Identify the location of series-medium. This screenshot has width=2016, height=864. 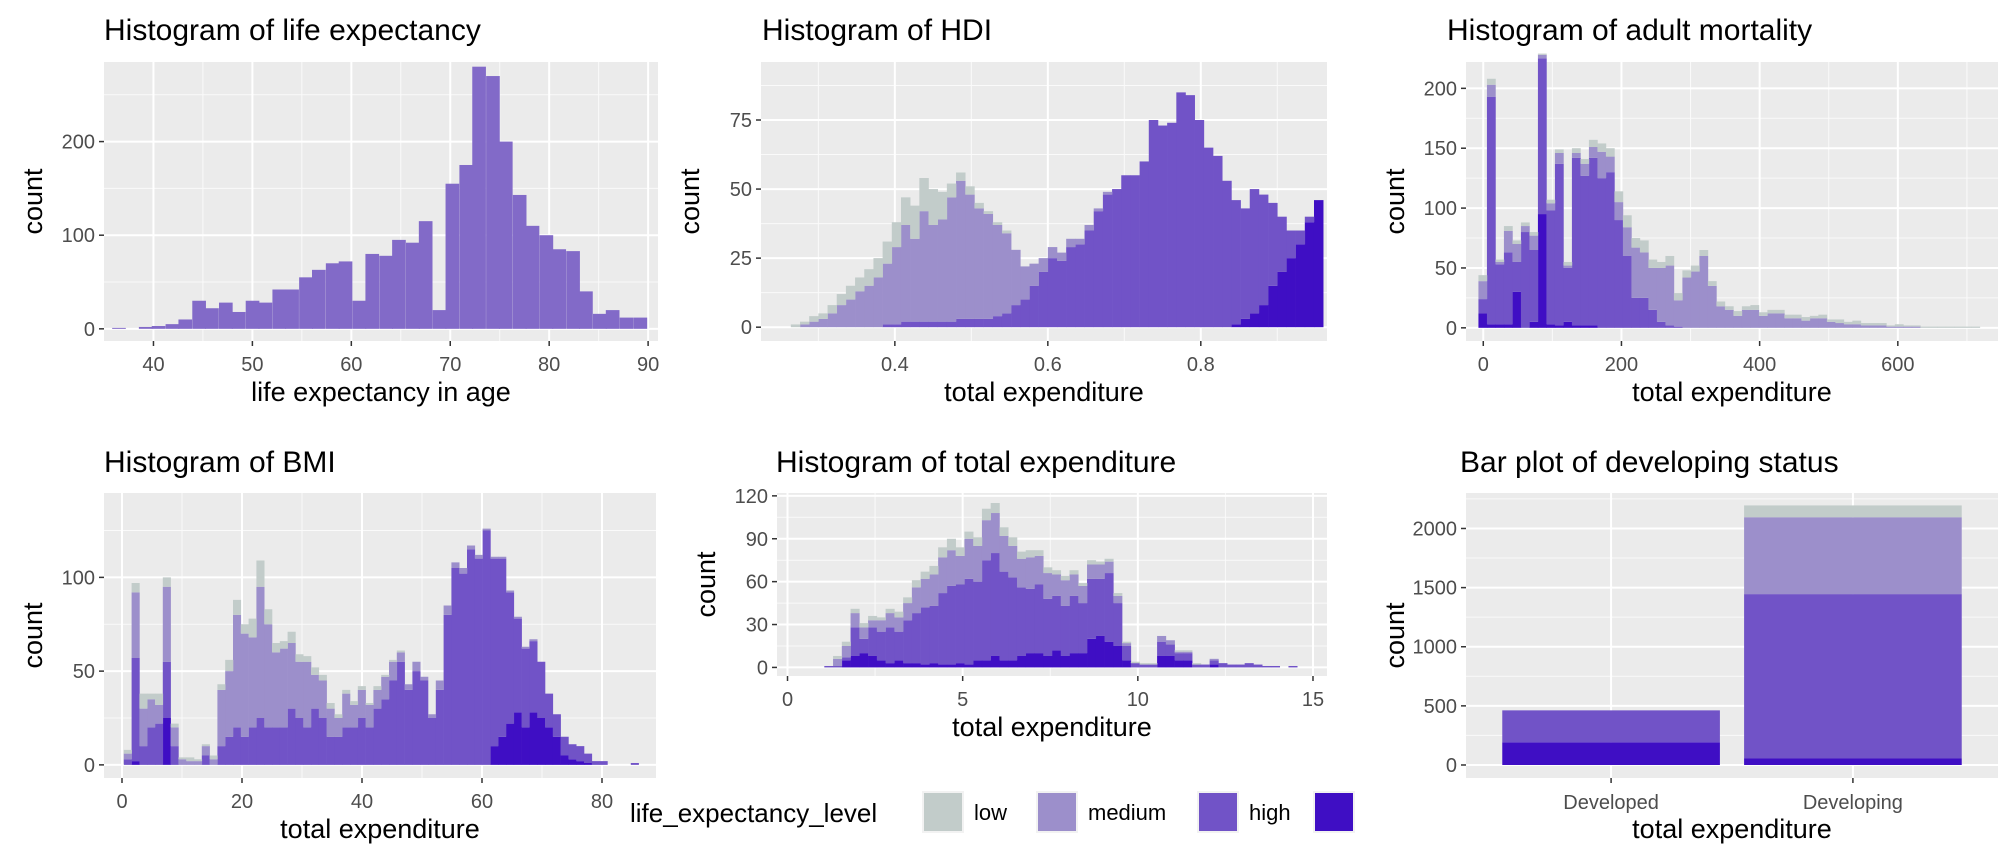
(1699, 191).